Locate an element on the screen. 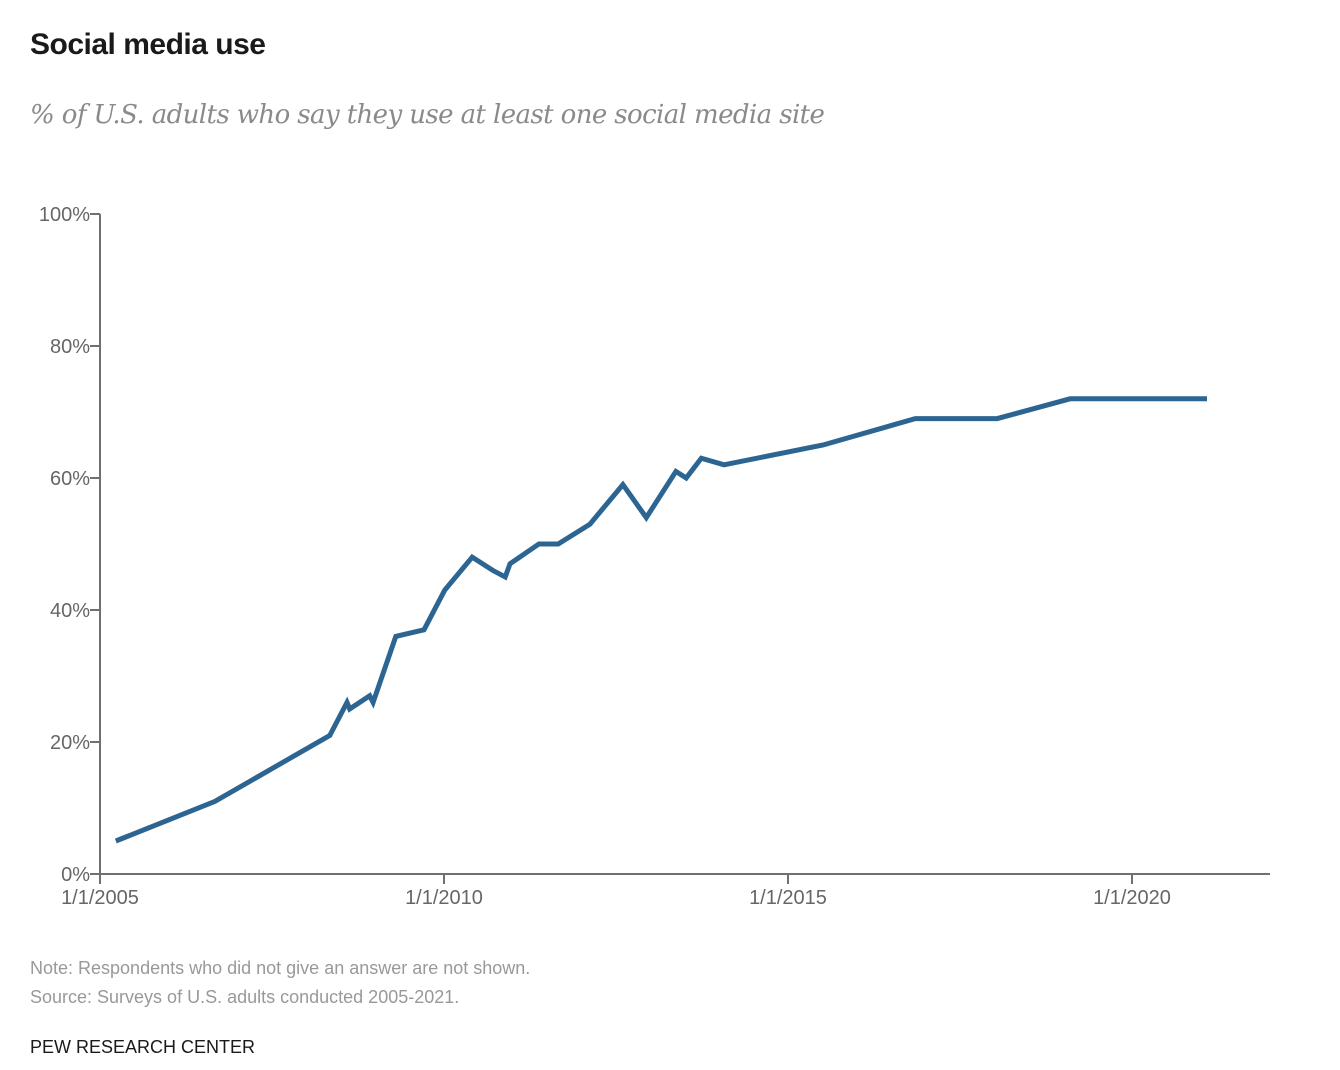 This screenshot has height=1070, width=1340. x-axis-ticks: 1/1/2005 1/1/2010 1/1/2015 1/1/2020 is located at coordinates (616, 891).